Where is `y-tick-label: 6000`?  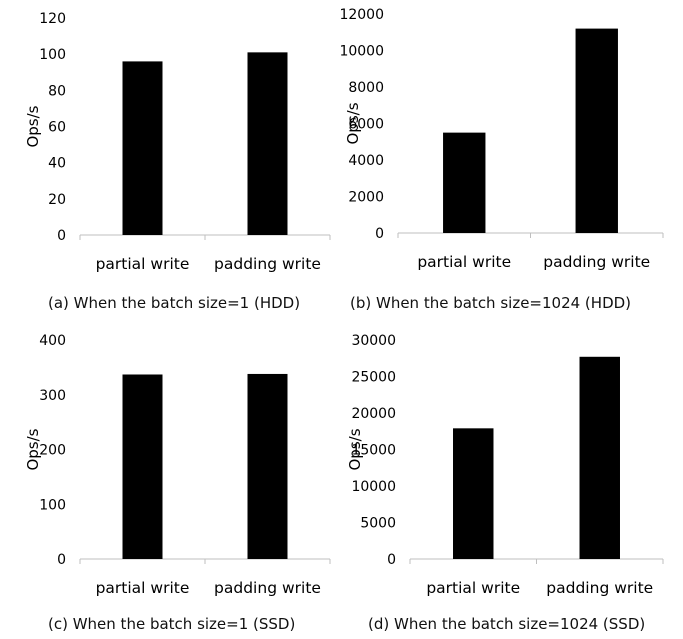 y-tick-label: 6000 is located at coordinates (366, 125).